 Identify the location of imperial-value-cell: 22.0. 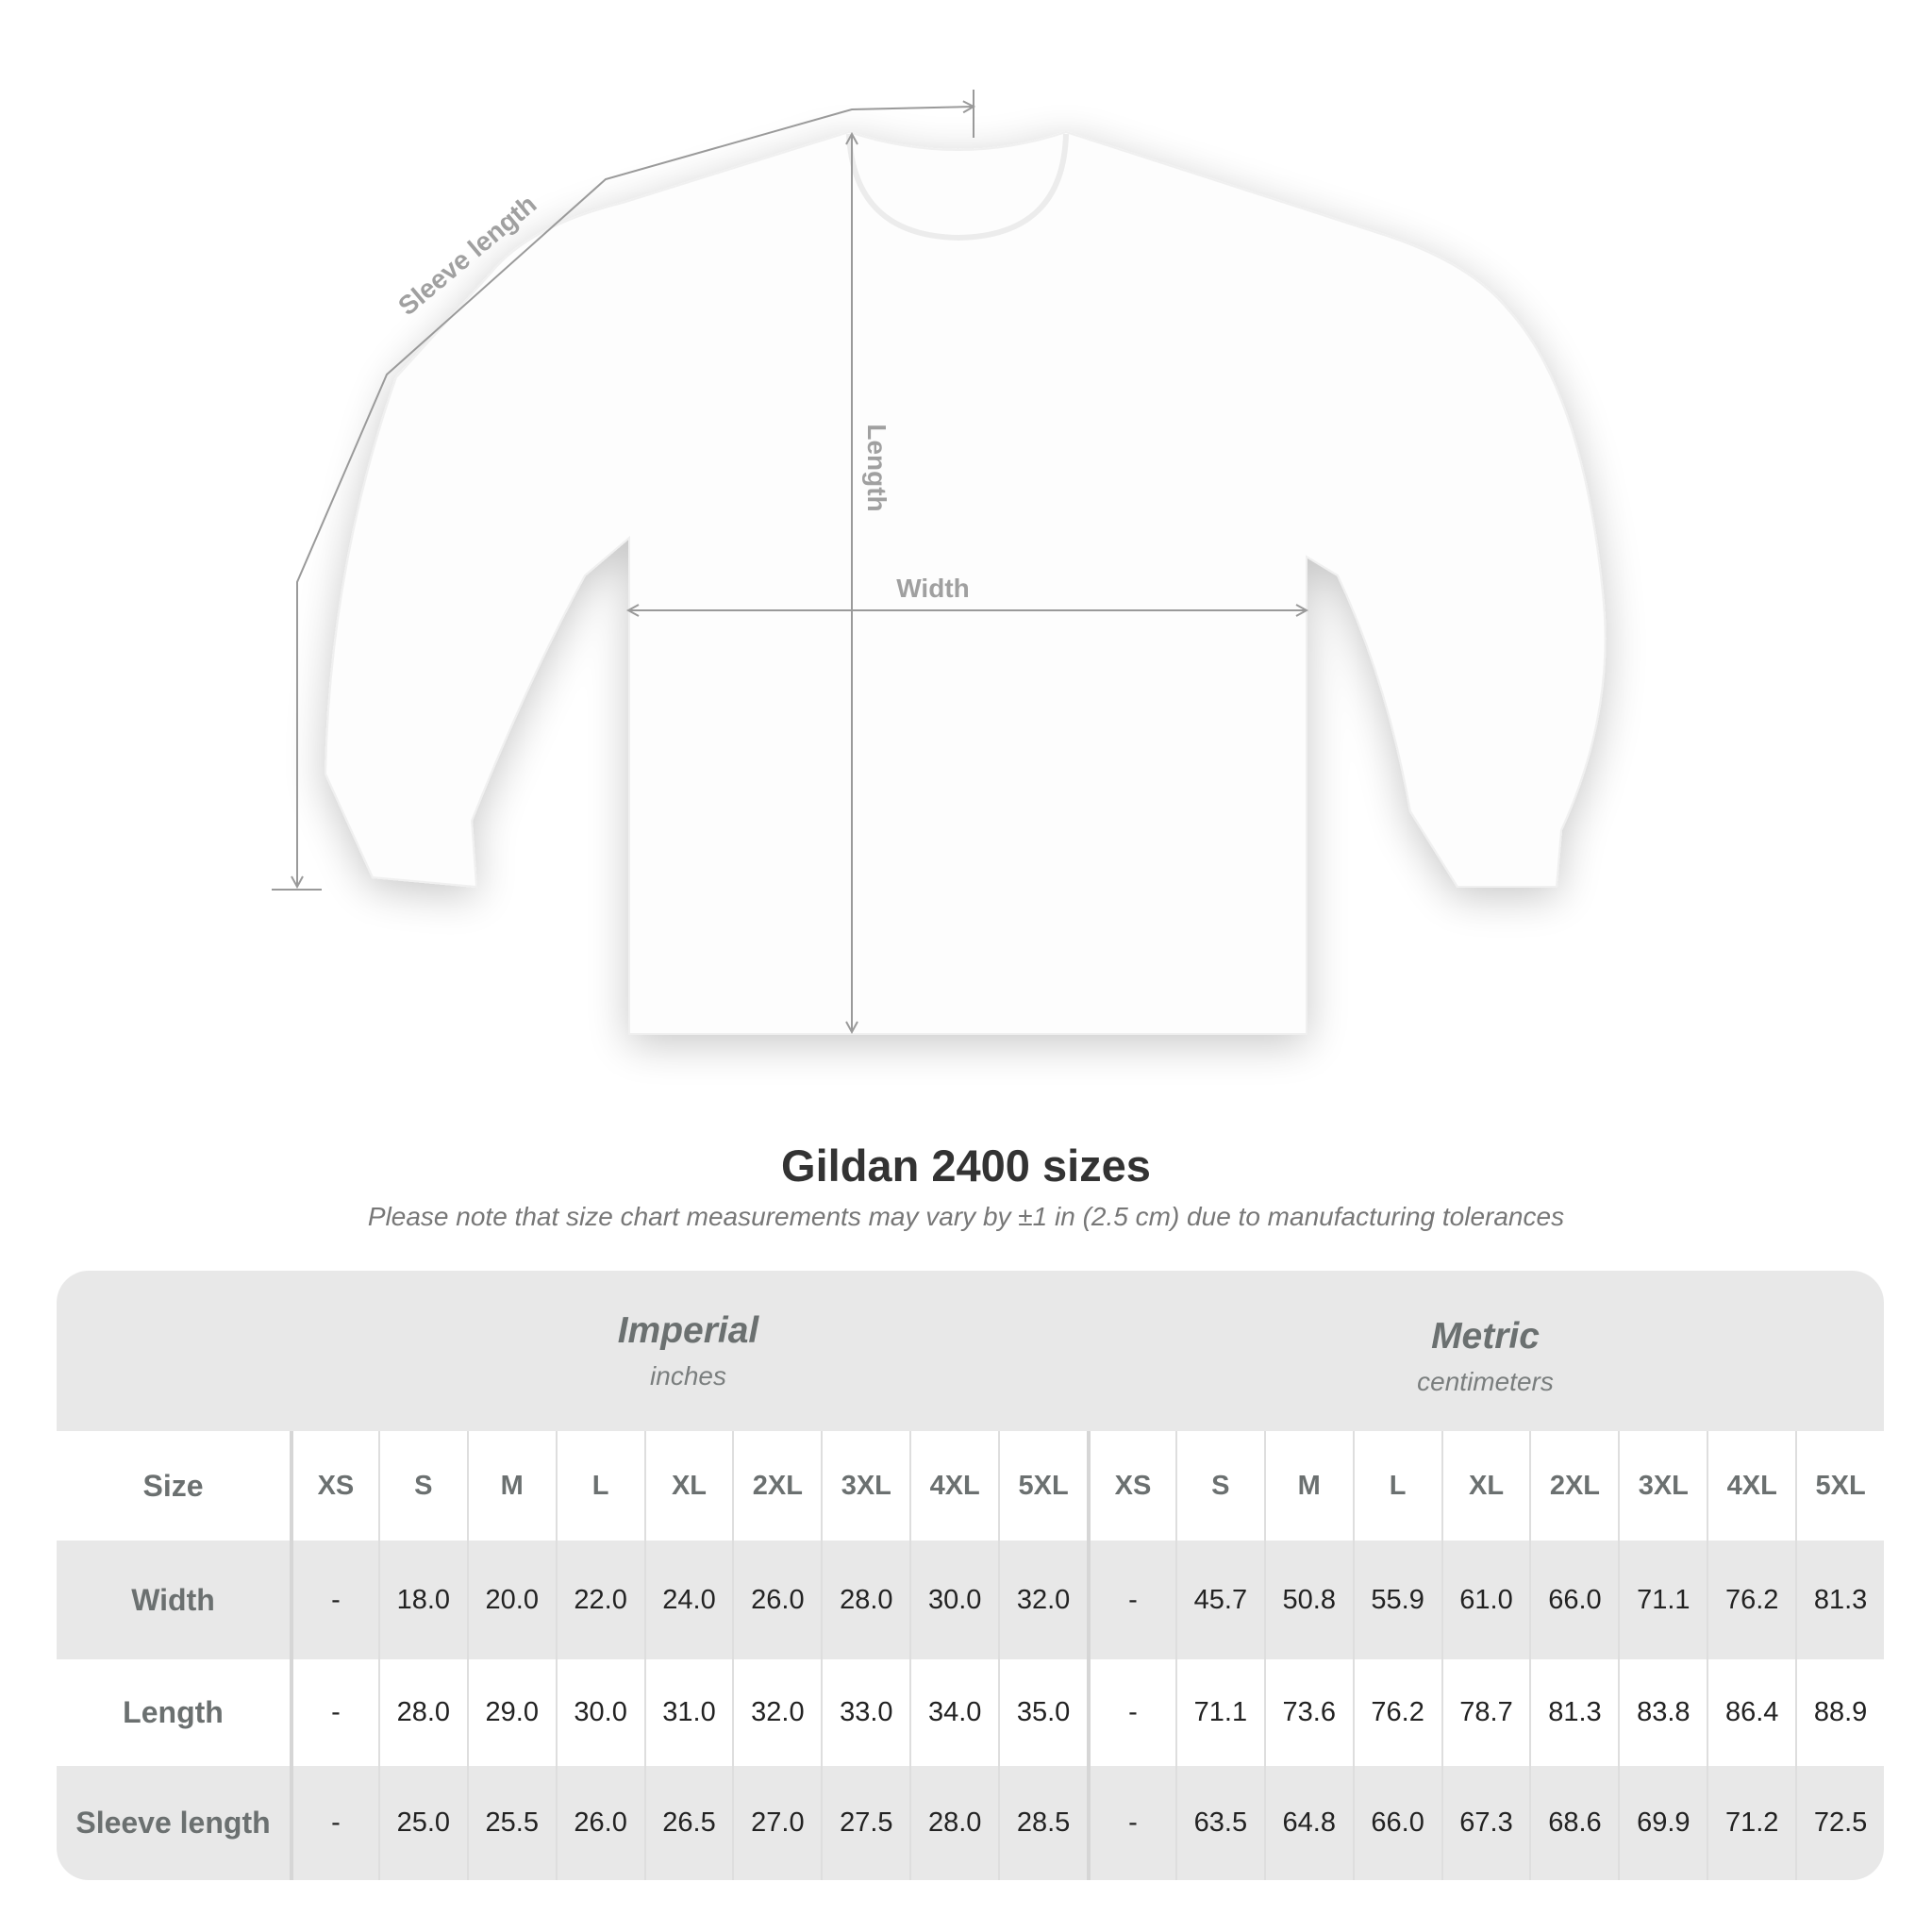
(599, 1600).